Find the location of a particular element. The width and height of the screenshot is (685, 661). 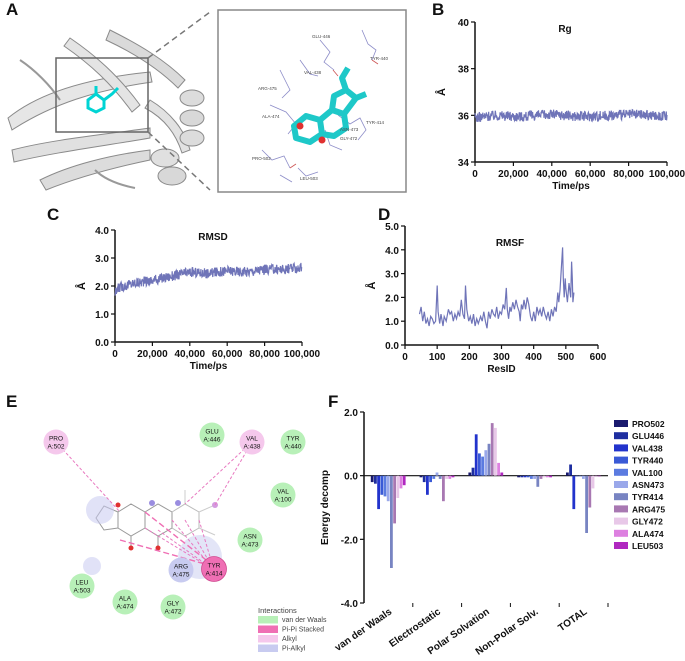

rmsf-x-tick-label: 0 is located at coordinates (405, 357).